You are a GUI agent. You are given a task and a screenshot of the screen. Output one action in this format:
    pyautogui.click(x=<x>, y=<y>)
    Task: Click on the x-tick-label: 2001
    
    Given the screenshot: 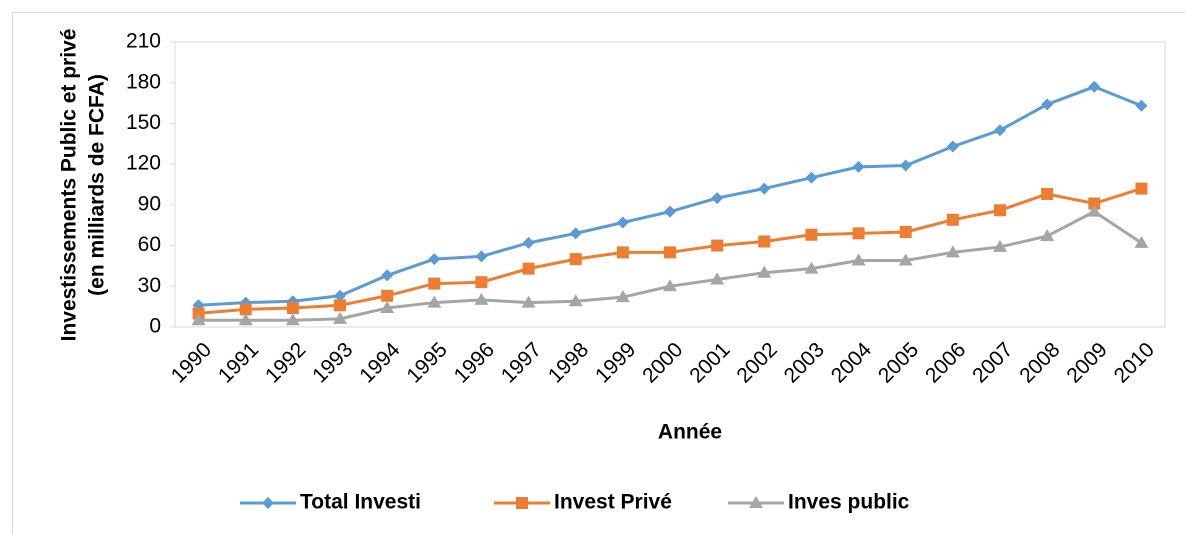 What is the action you would take?
    pyautogui.click(x=709, y=362)
    